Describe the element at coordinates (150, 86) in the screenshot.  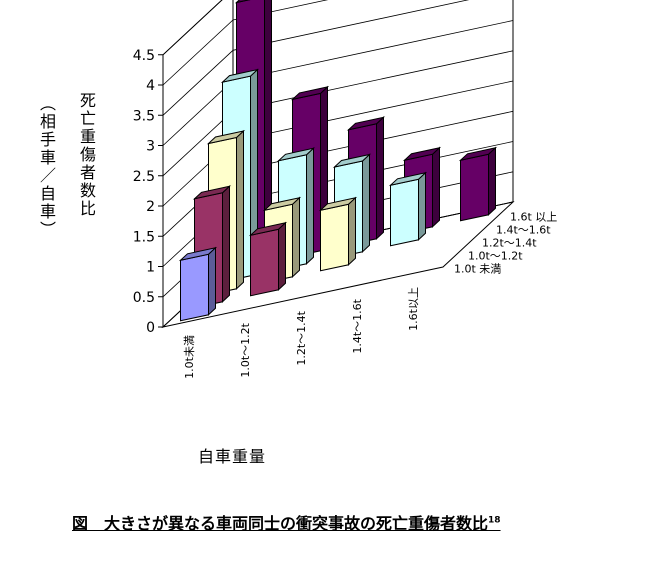
I see `y-tick-label: 4` at that location.